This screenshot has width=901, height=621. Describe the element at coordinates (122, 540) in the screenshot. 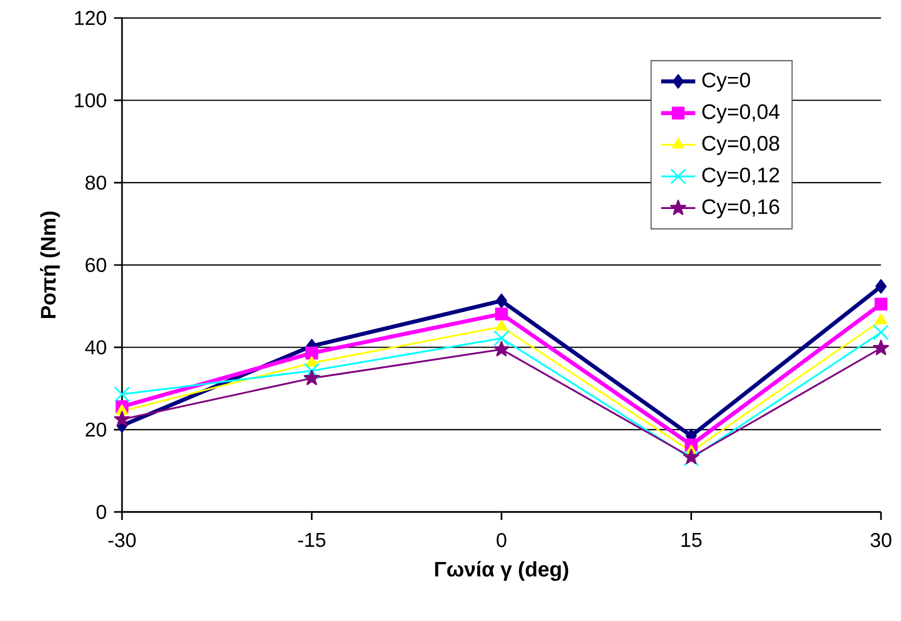

I see `x-tick-label: -30` at that location.